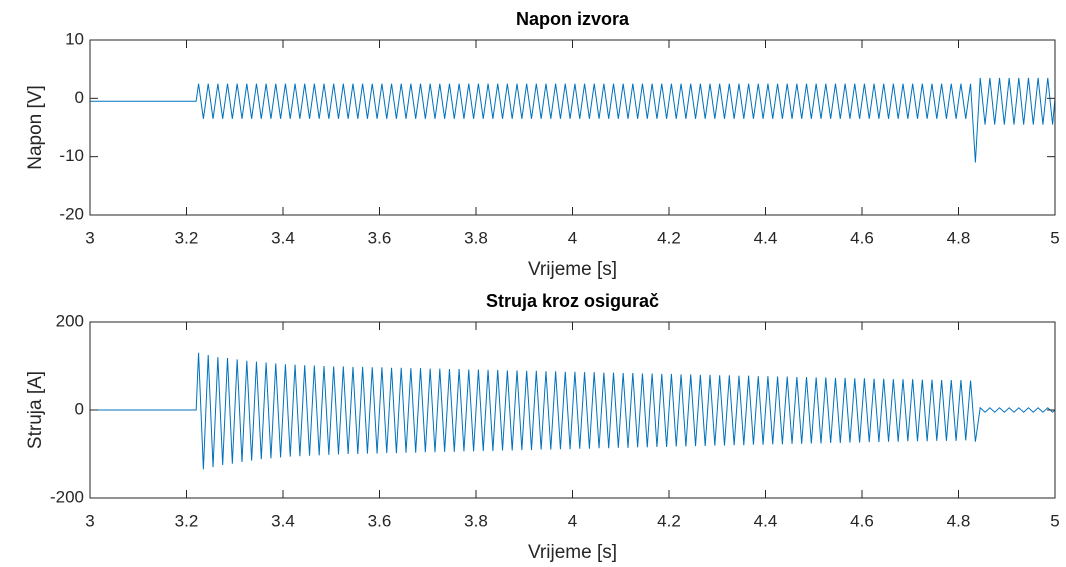 This screenshot has width=1066, height=567. Describe the element at coordinates (35, 410) in the screenshot. I see `y-axis-label: Struja [A]` at that location.